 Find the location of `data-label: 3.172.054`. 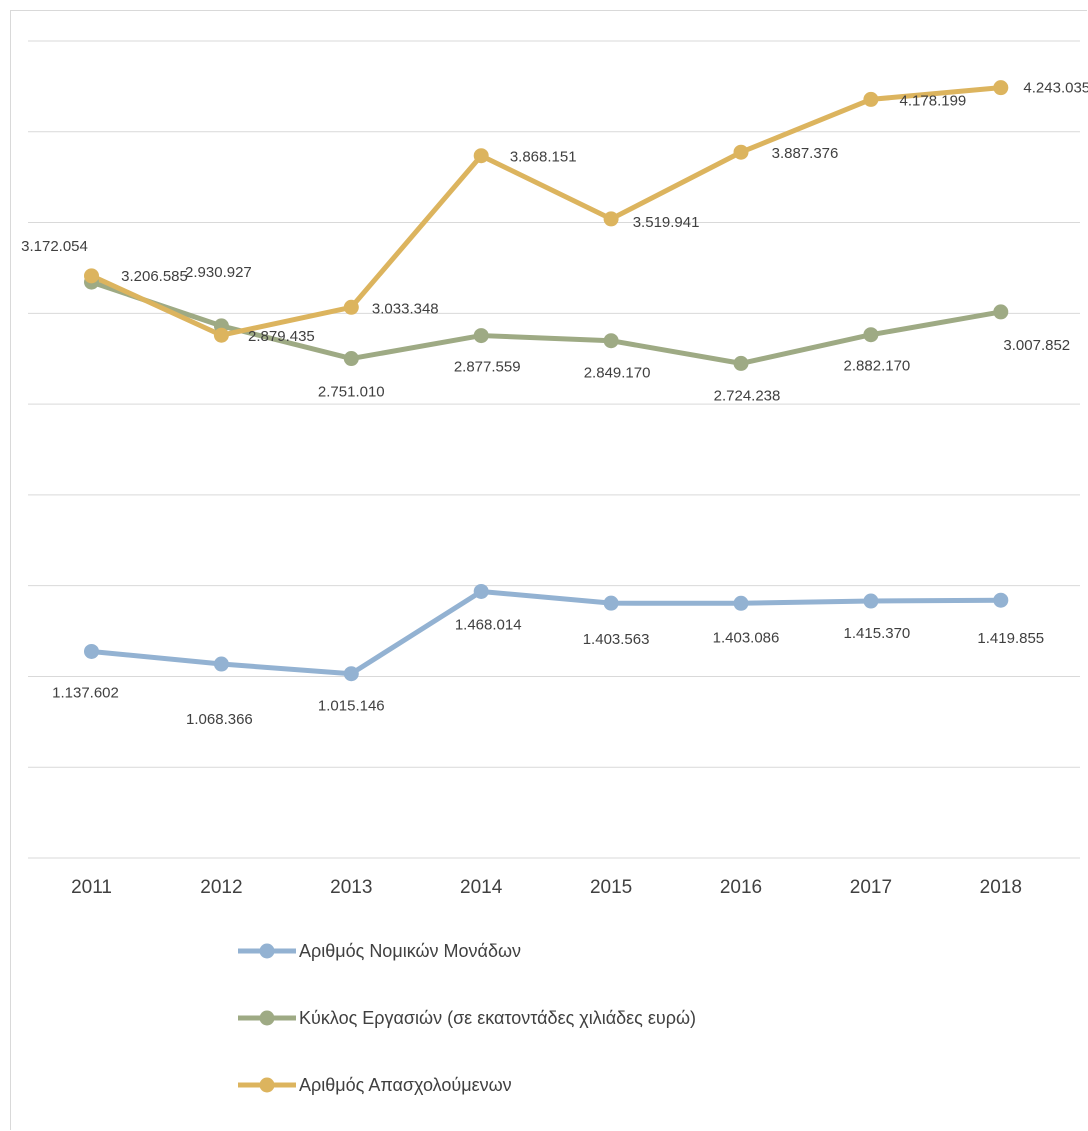

data-label: 3.172.054 is located at coordinates (54, 246).